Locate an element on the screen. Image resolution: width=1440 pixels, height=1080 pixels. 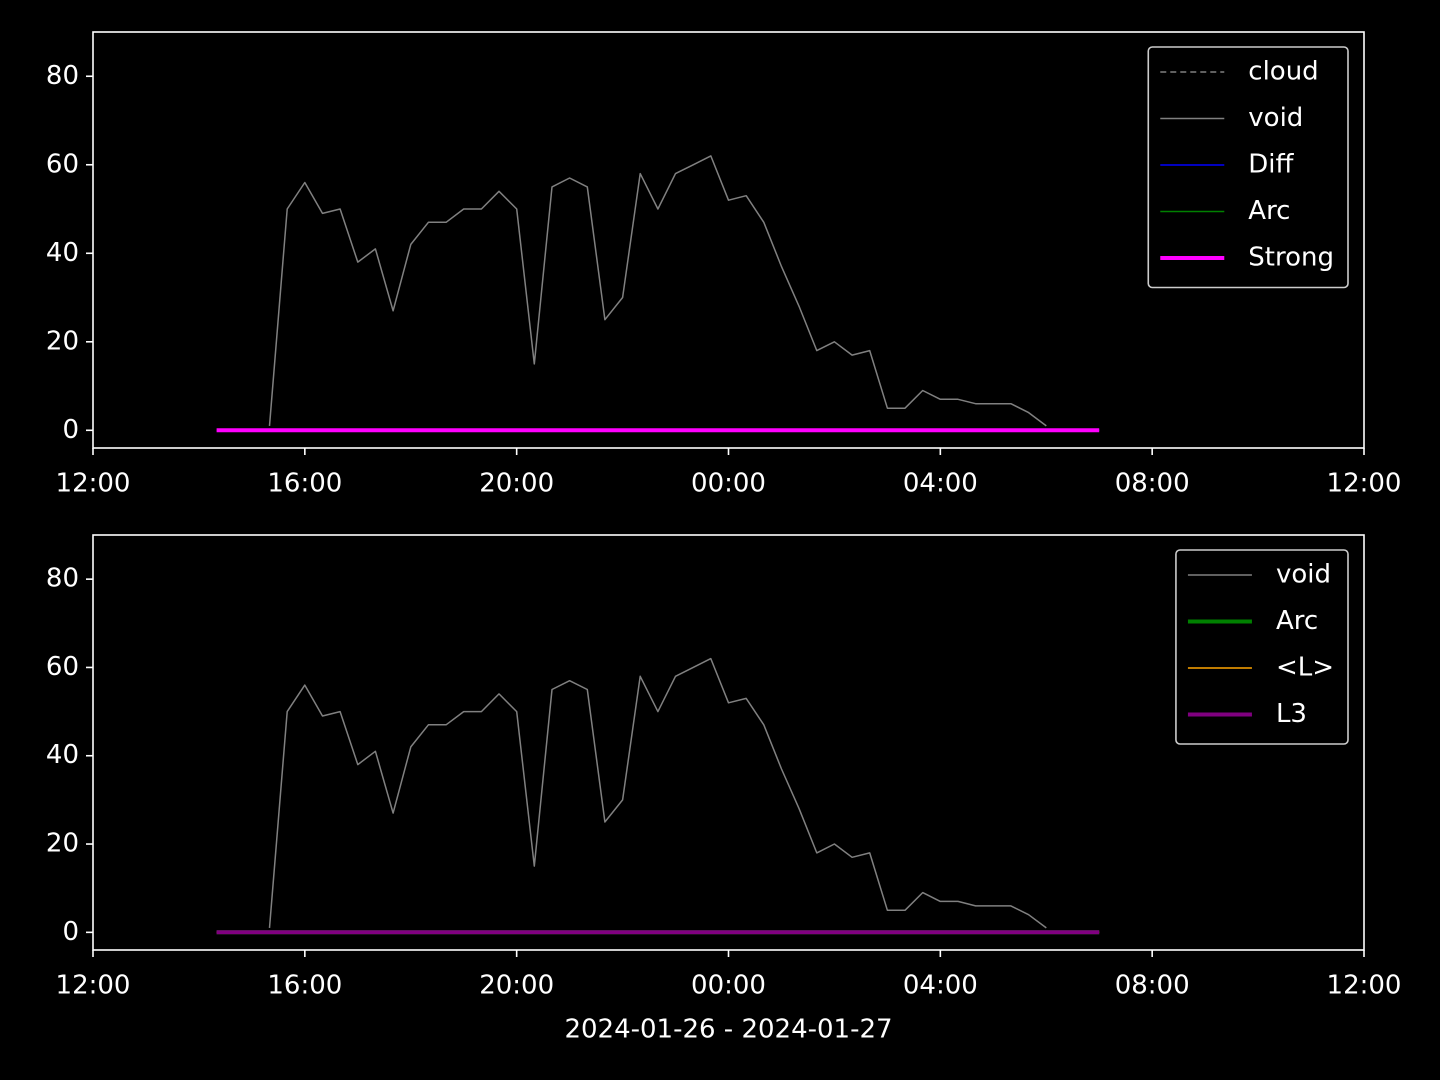
legend-label: Strong is located at coordinates (1291, 258).